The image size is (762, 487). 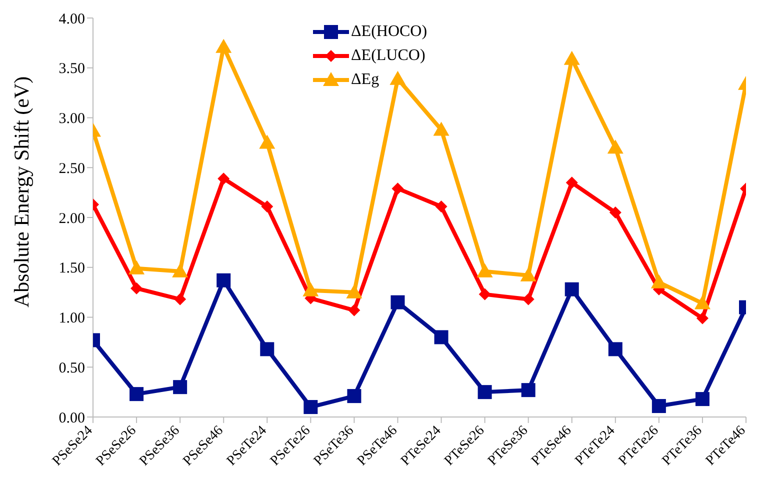 I want to click on legend-label: ΔE(LUCO), so click(x=388, y=56).